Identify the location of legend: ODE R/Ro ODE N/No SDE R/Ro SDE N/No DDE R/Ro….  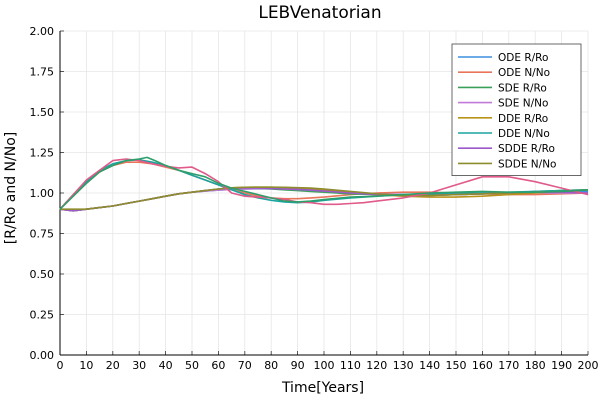
(516, 110).